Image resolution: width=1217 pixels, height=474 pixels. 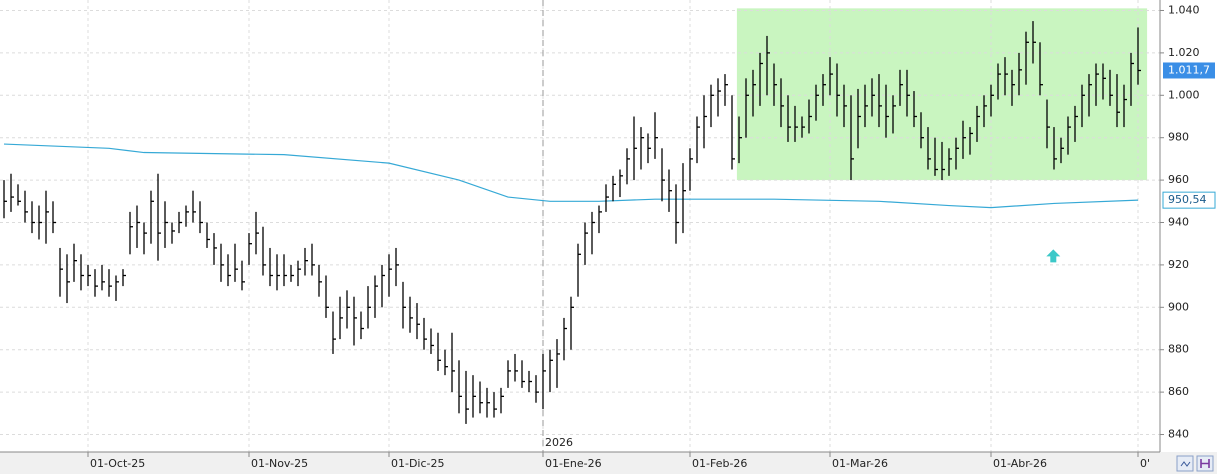 What do you see at coordinates (1189, 200) in the screenshot?
I see `ma-price-tag` at bounding box center [1189, 200].